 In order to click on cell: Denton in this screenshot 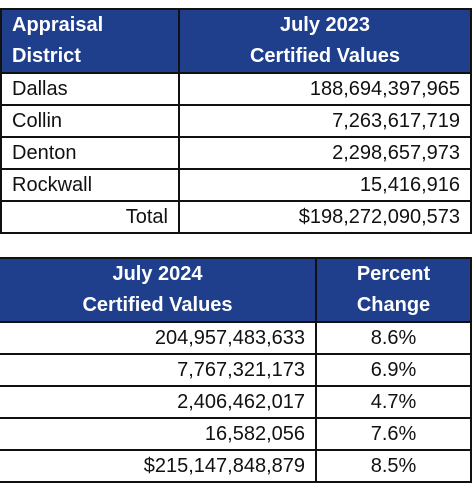, I will do `click(90, 153)`.